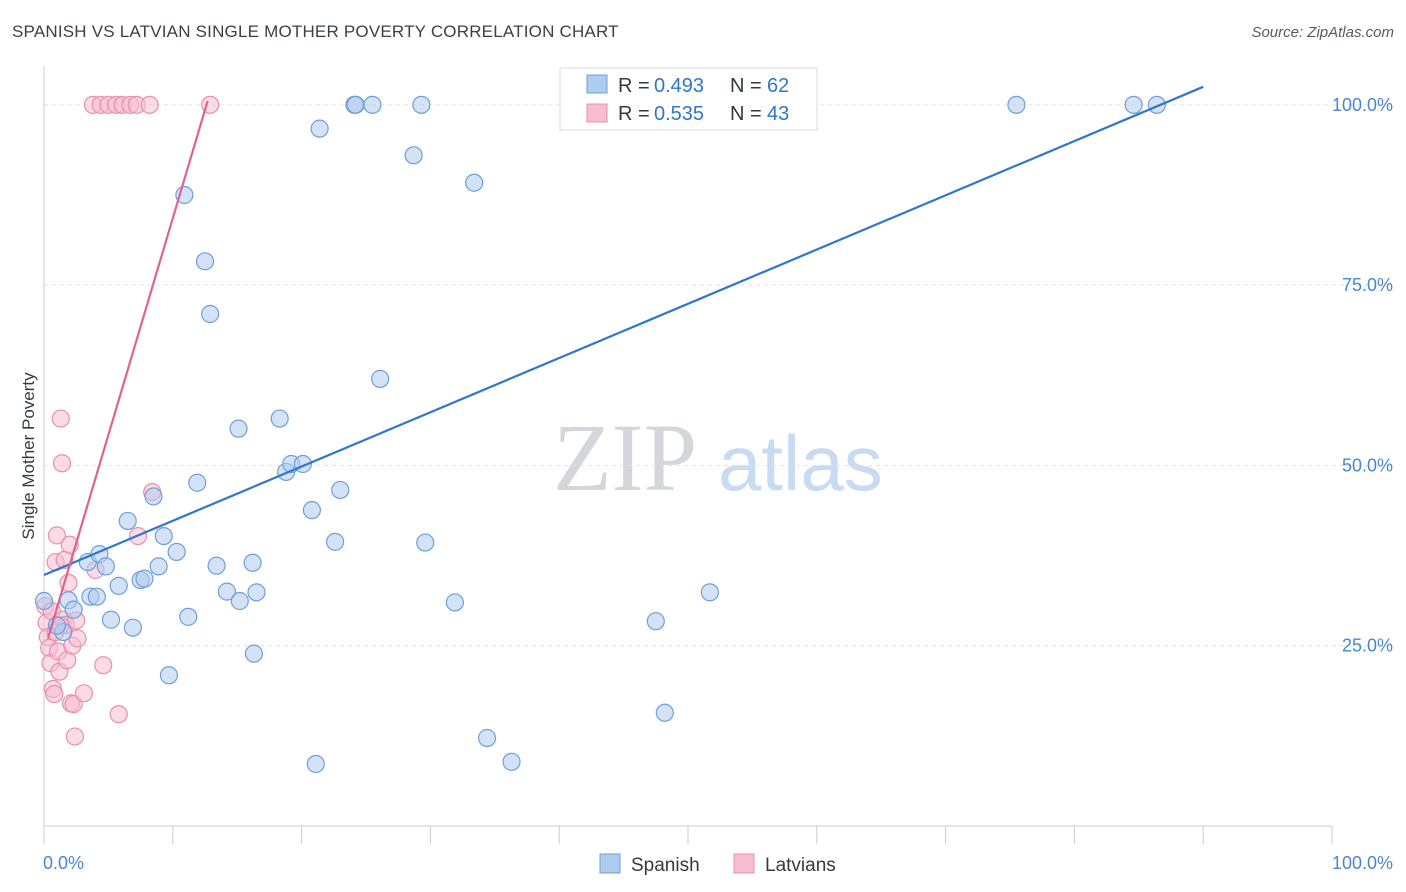  Describe the element at coordinates (634, 114) in the screenshot. I see `latvian-r-label: R =` at that location.